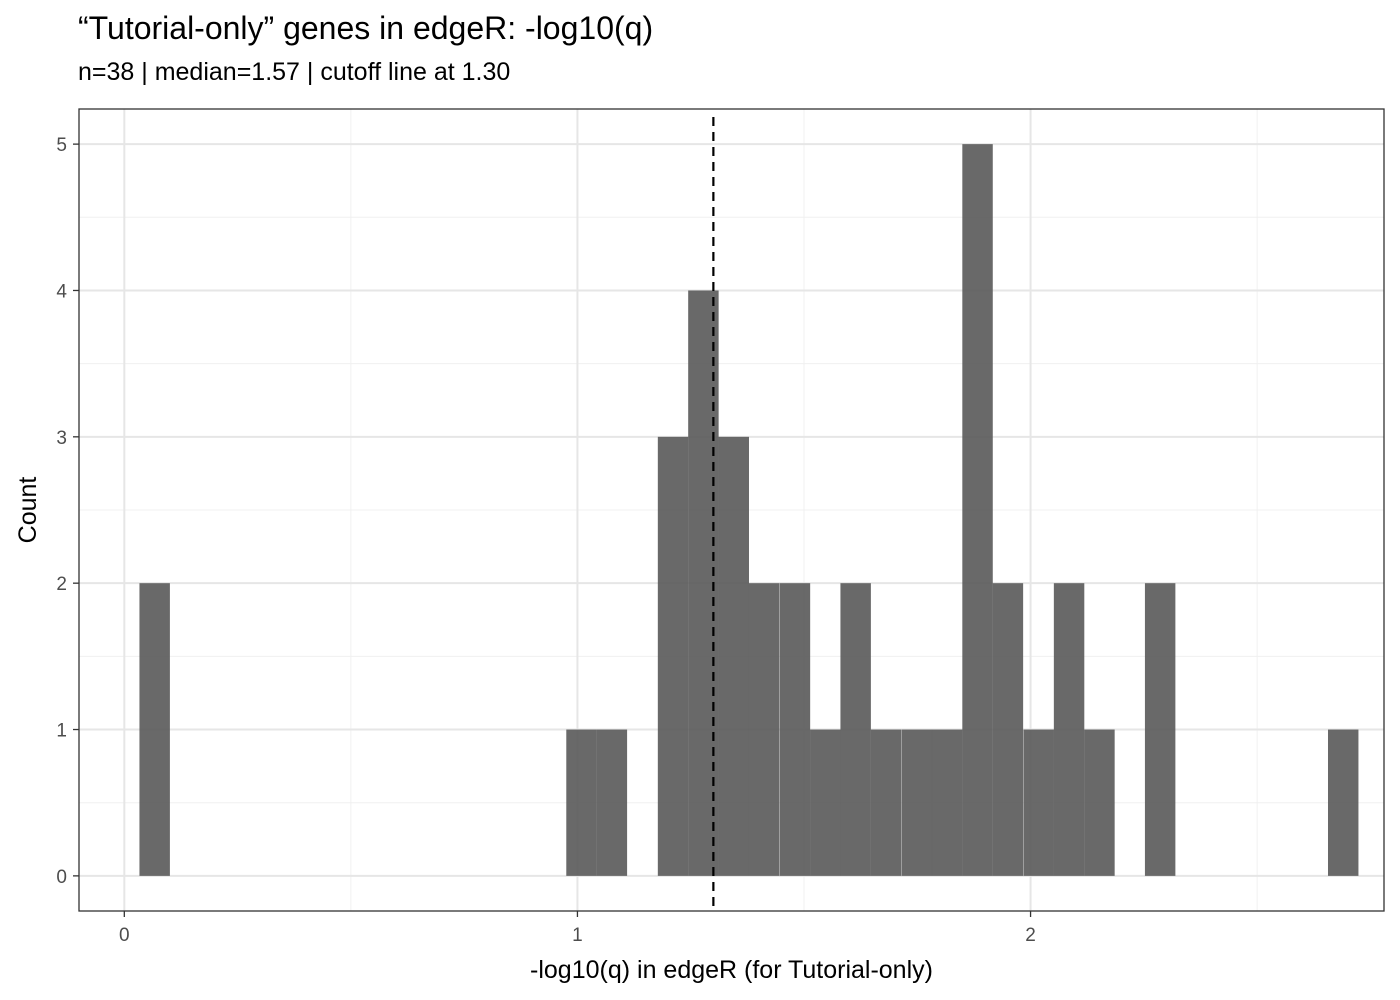 This screenshot has height=1000, width=1400. I want to click on chart-subtitle: n=38 | median=1.57 | cutoff line at 1.30, so click(294, 72).